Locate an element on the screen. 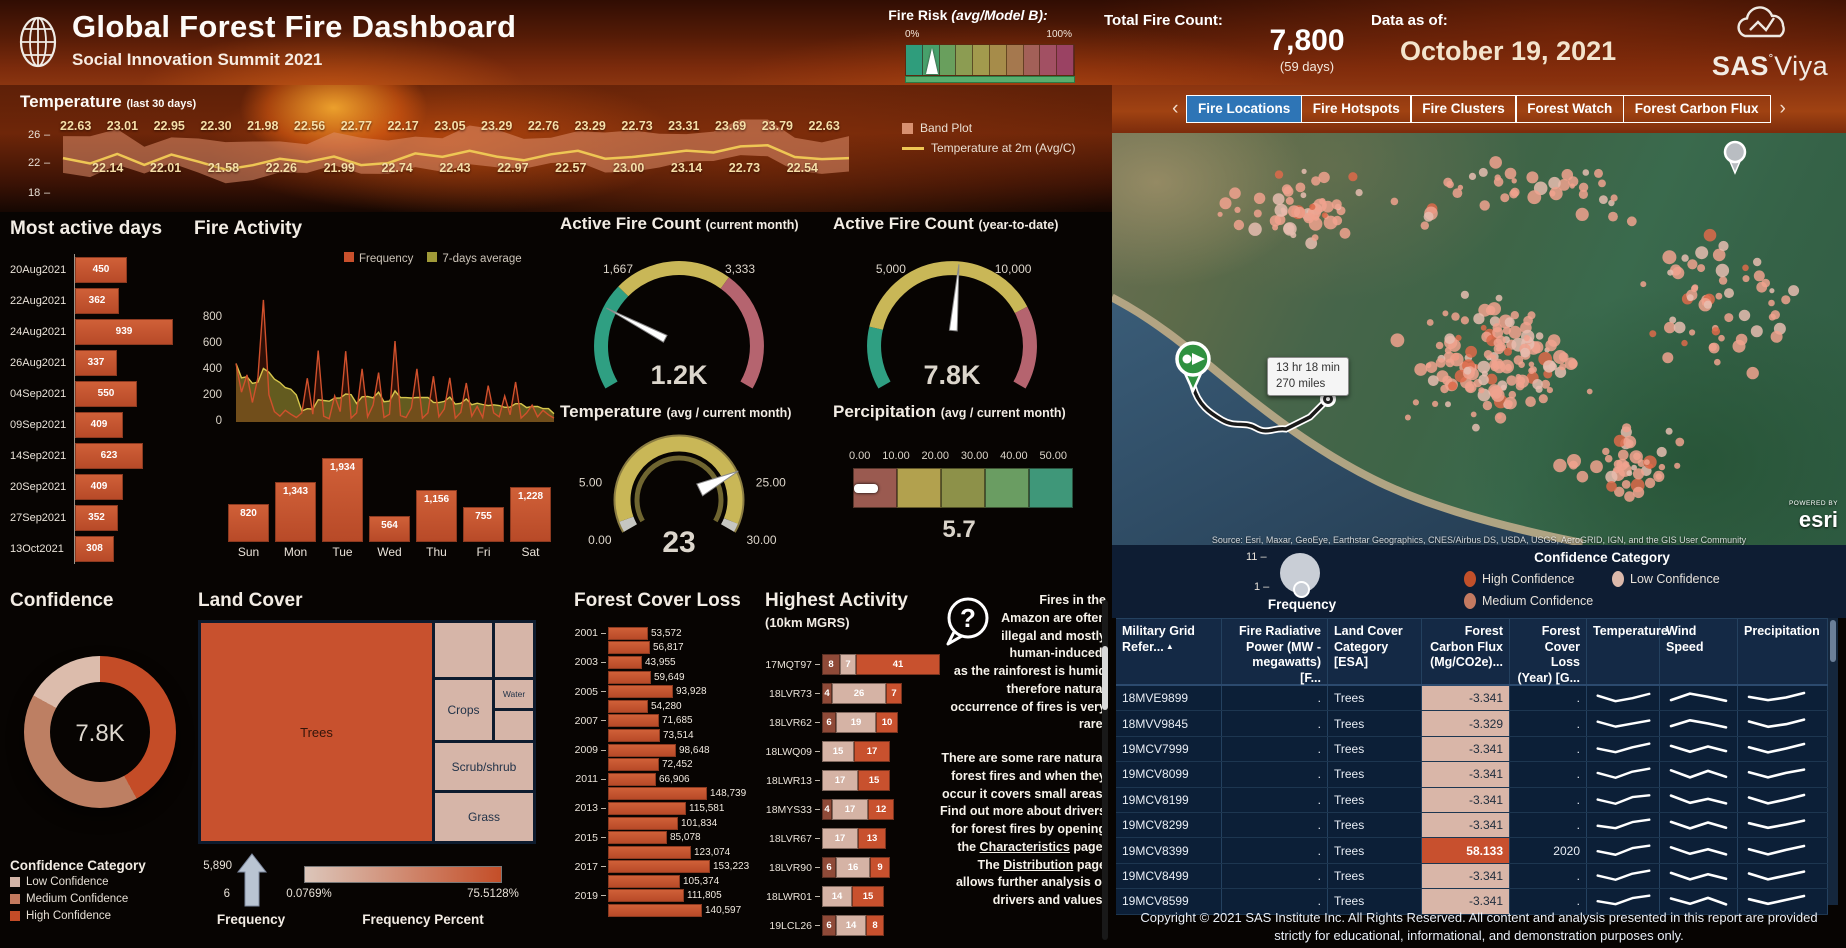 The image size is (1846, 948). column-header: Temperature is located at coordinates (1627, 651).